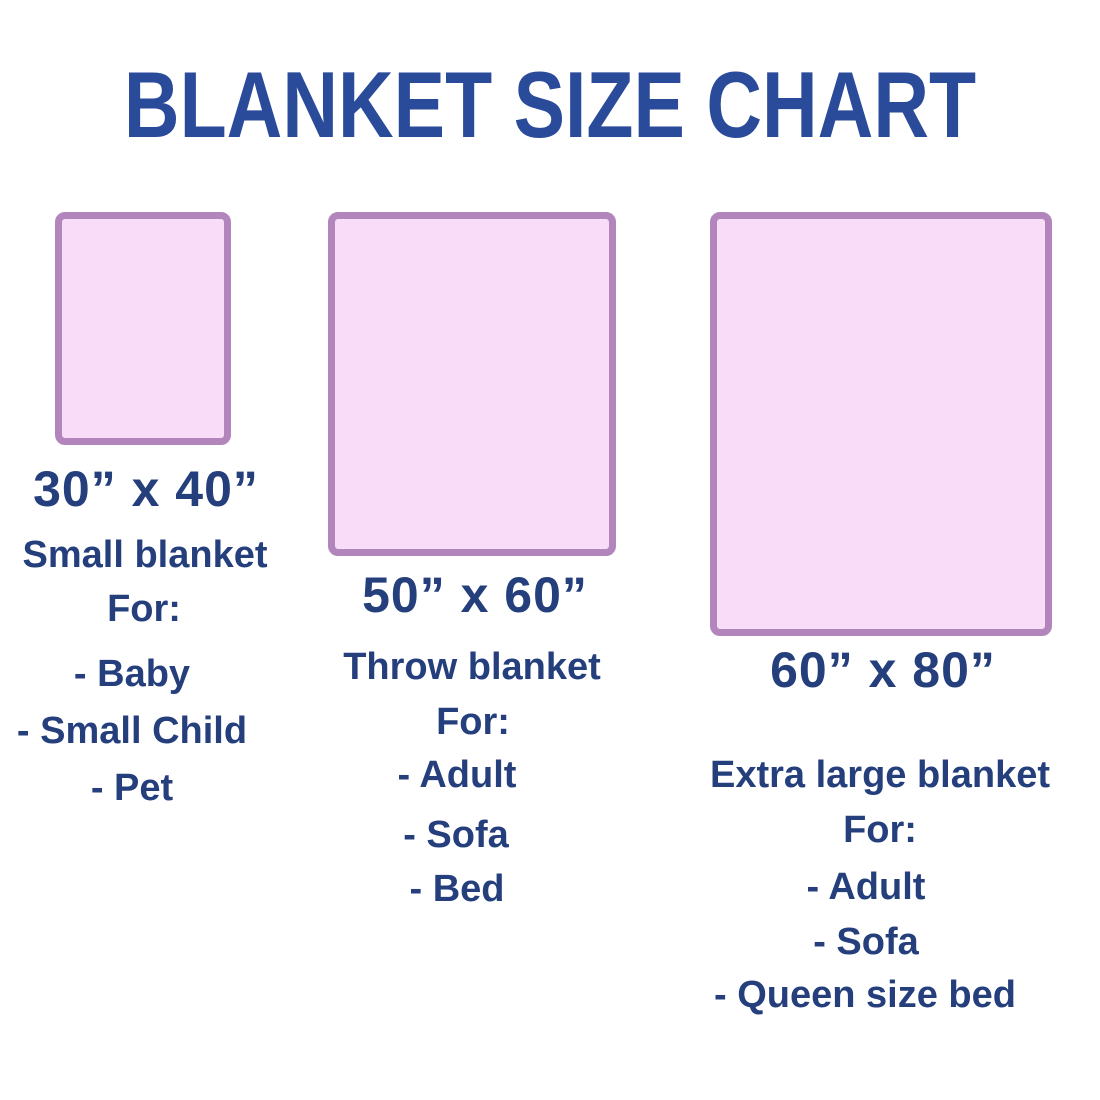  Describe the element at coordinates (883, 670) in the screenshot. I see `size-label-extra-large: 60” x 80”` at that location.